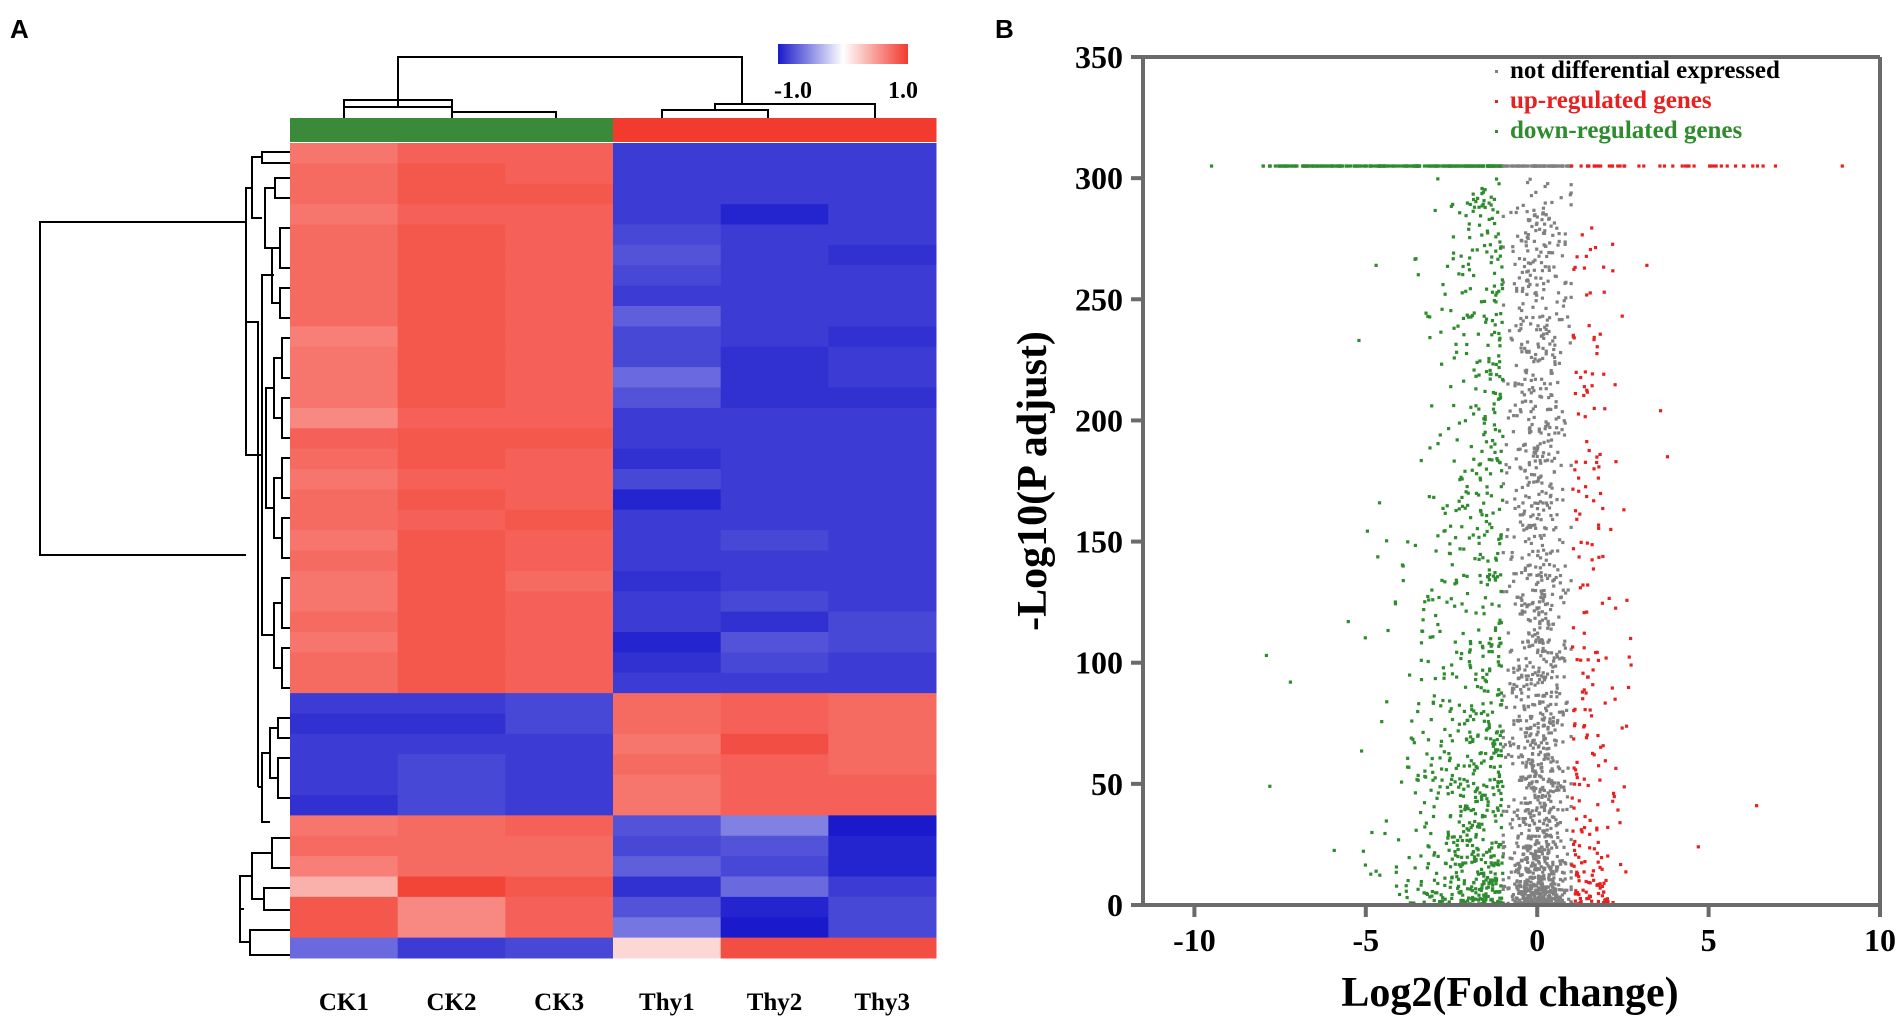 This screenshot has width=1904, height=1021. I want to click on legend-marker, so click(1496, 131).